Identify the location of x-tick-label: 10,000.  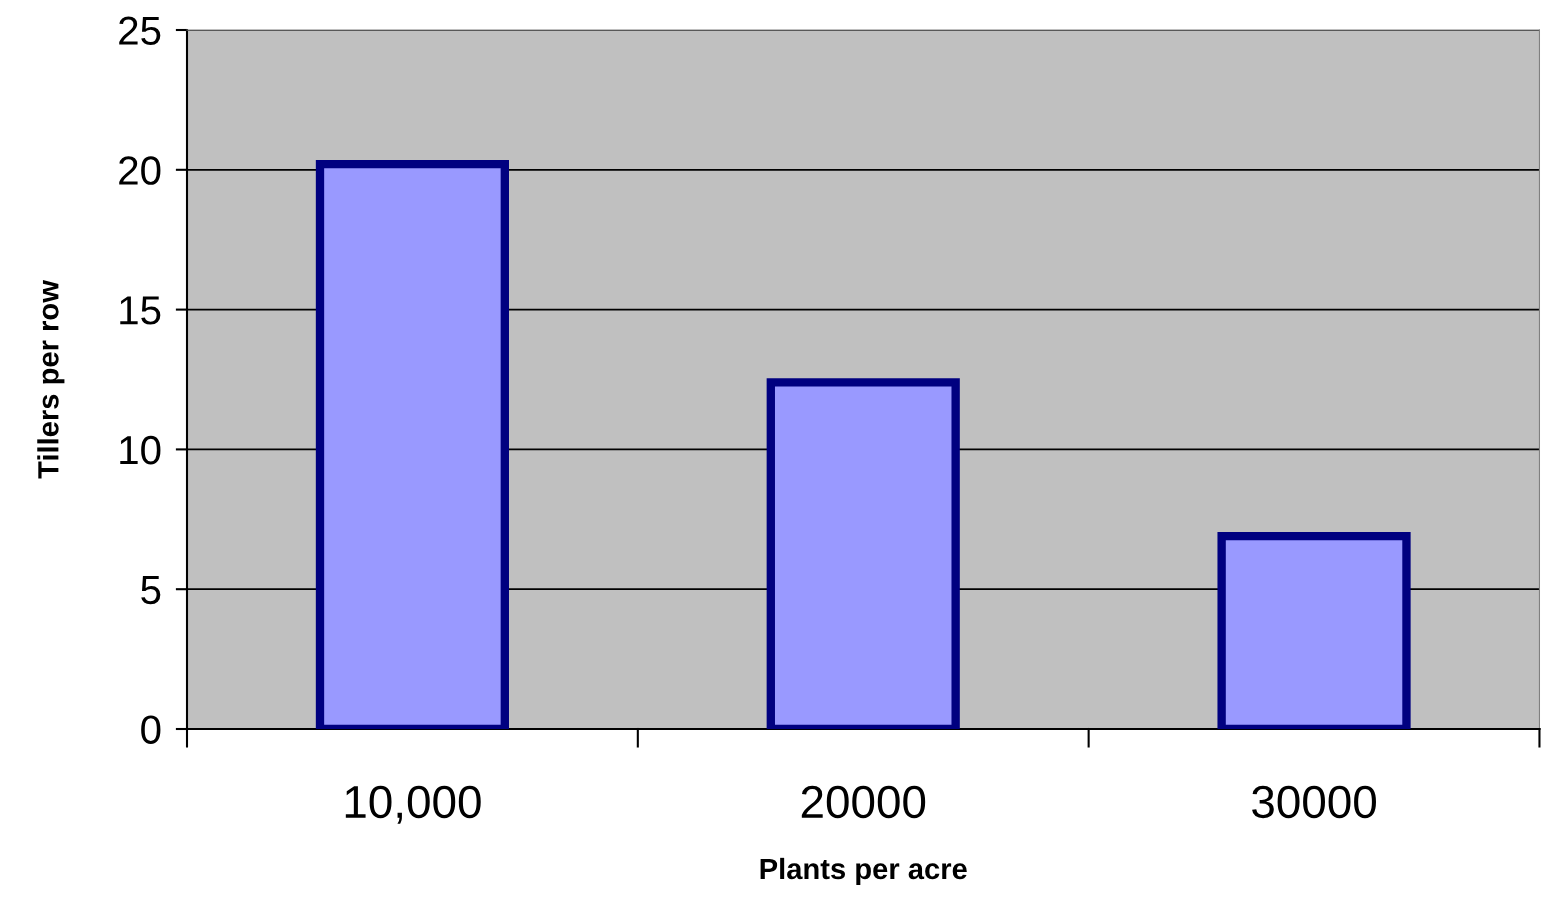
(413, 804).